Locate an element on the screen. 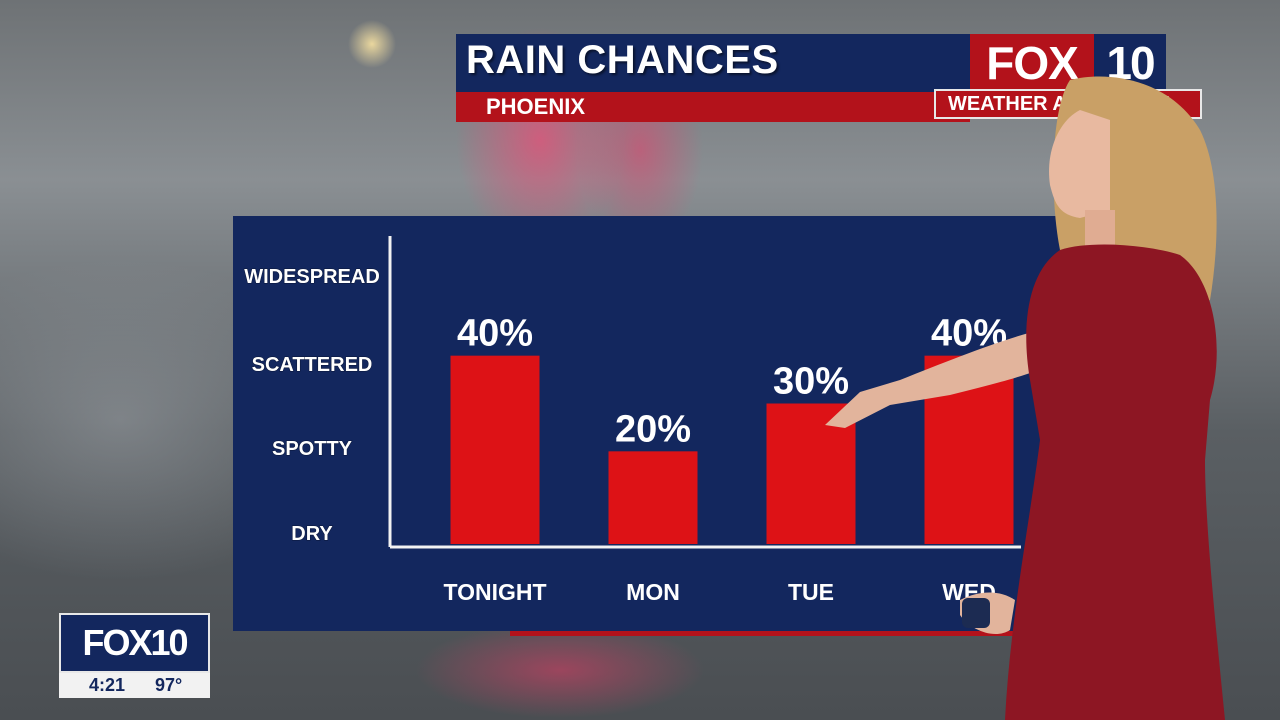 Image resolution: width=1280 pixels, height=720 pixels. fox10-logo: FOX 10 is located at coordinates (1068, 63).